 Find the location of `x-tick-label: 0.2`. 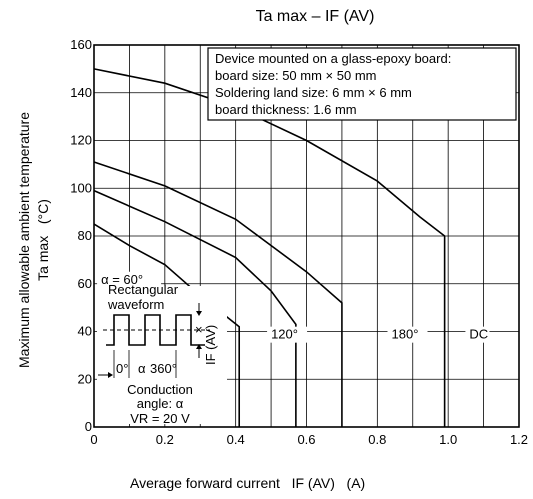

x-tick-label: 0.2 is located at coordinates (165, 439).